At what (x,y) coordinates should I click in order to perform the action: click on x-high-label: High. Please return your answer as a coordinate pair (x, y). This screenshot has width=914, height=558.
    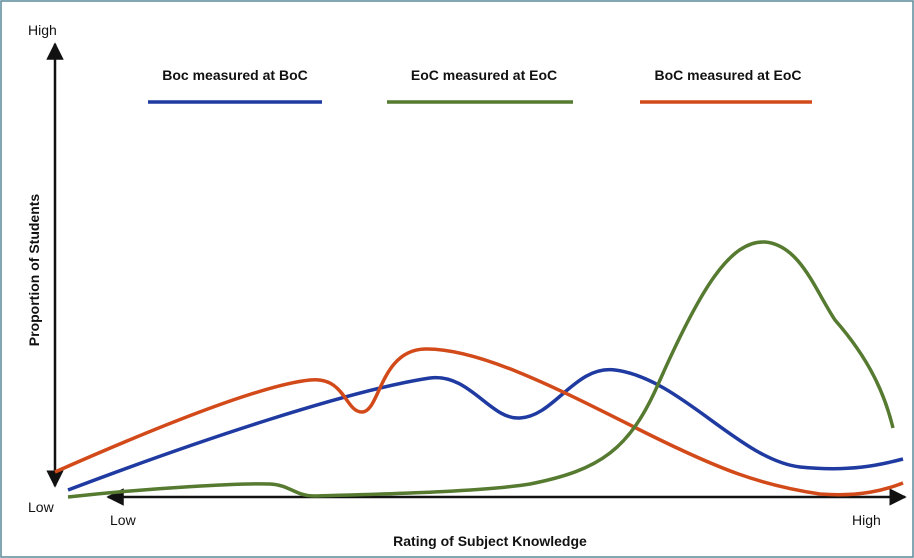
    Looking at the image, I should click on (866, 520).